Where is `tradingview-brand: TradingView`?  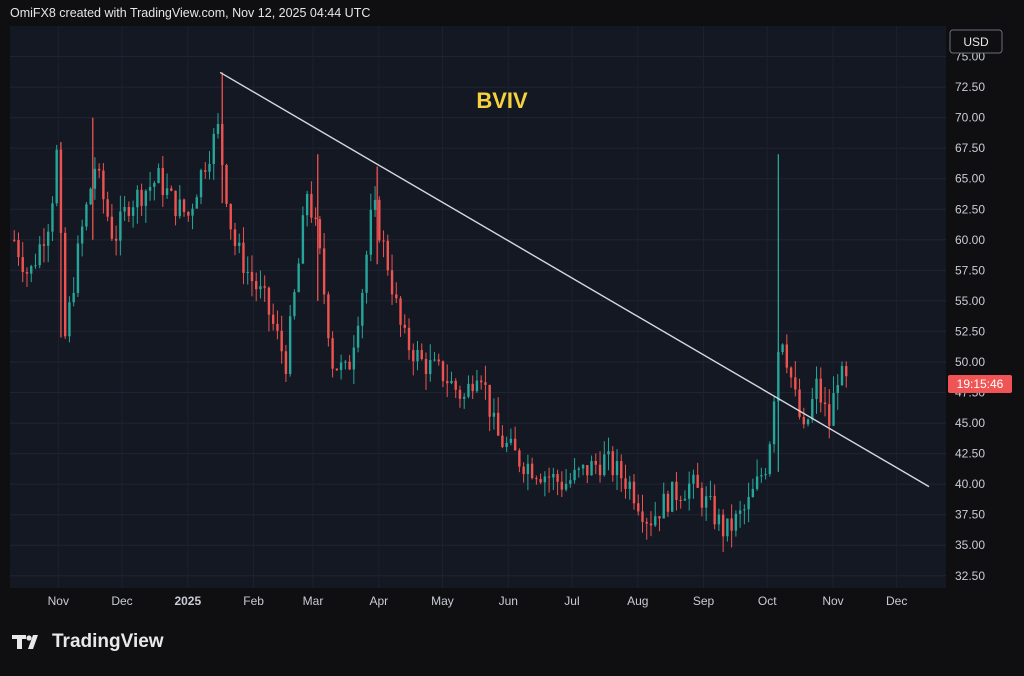 tradingview-brand: TradingView is located at coordinates (88, 642).